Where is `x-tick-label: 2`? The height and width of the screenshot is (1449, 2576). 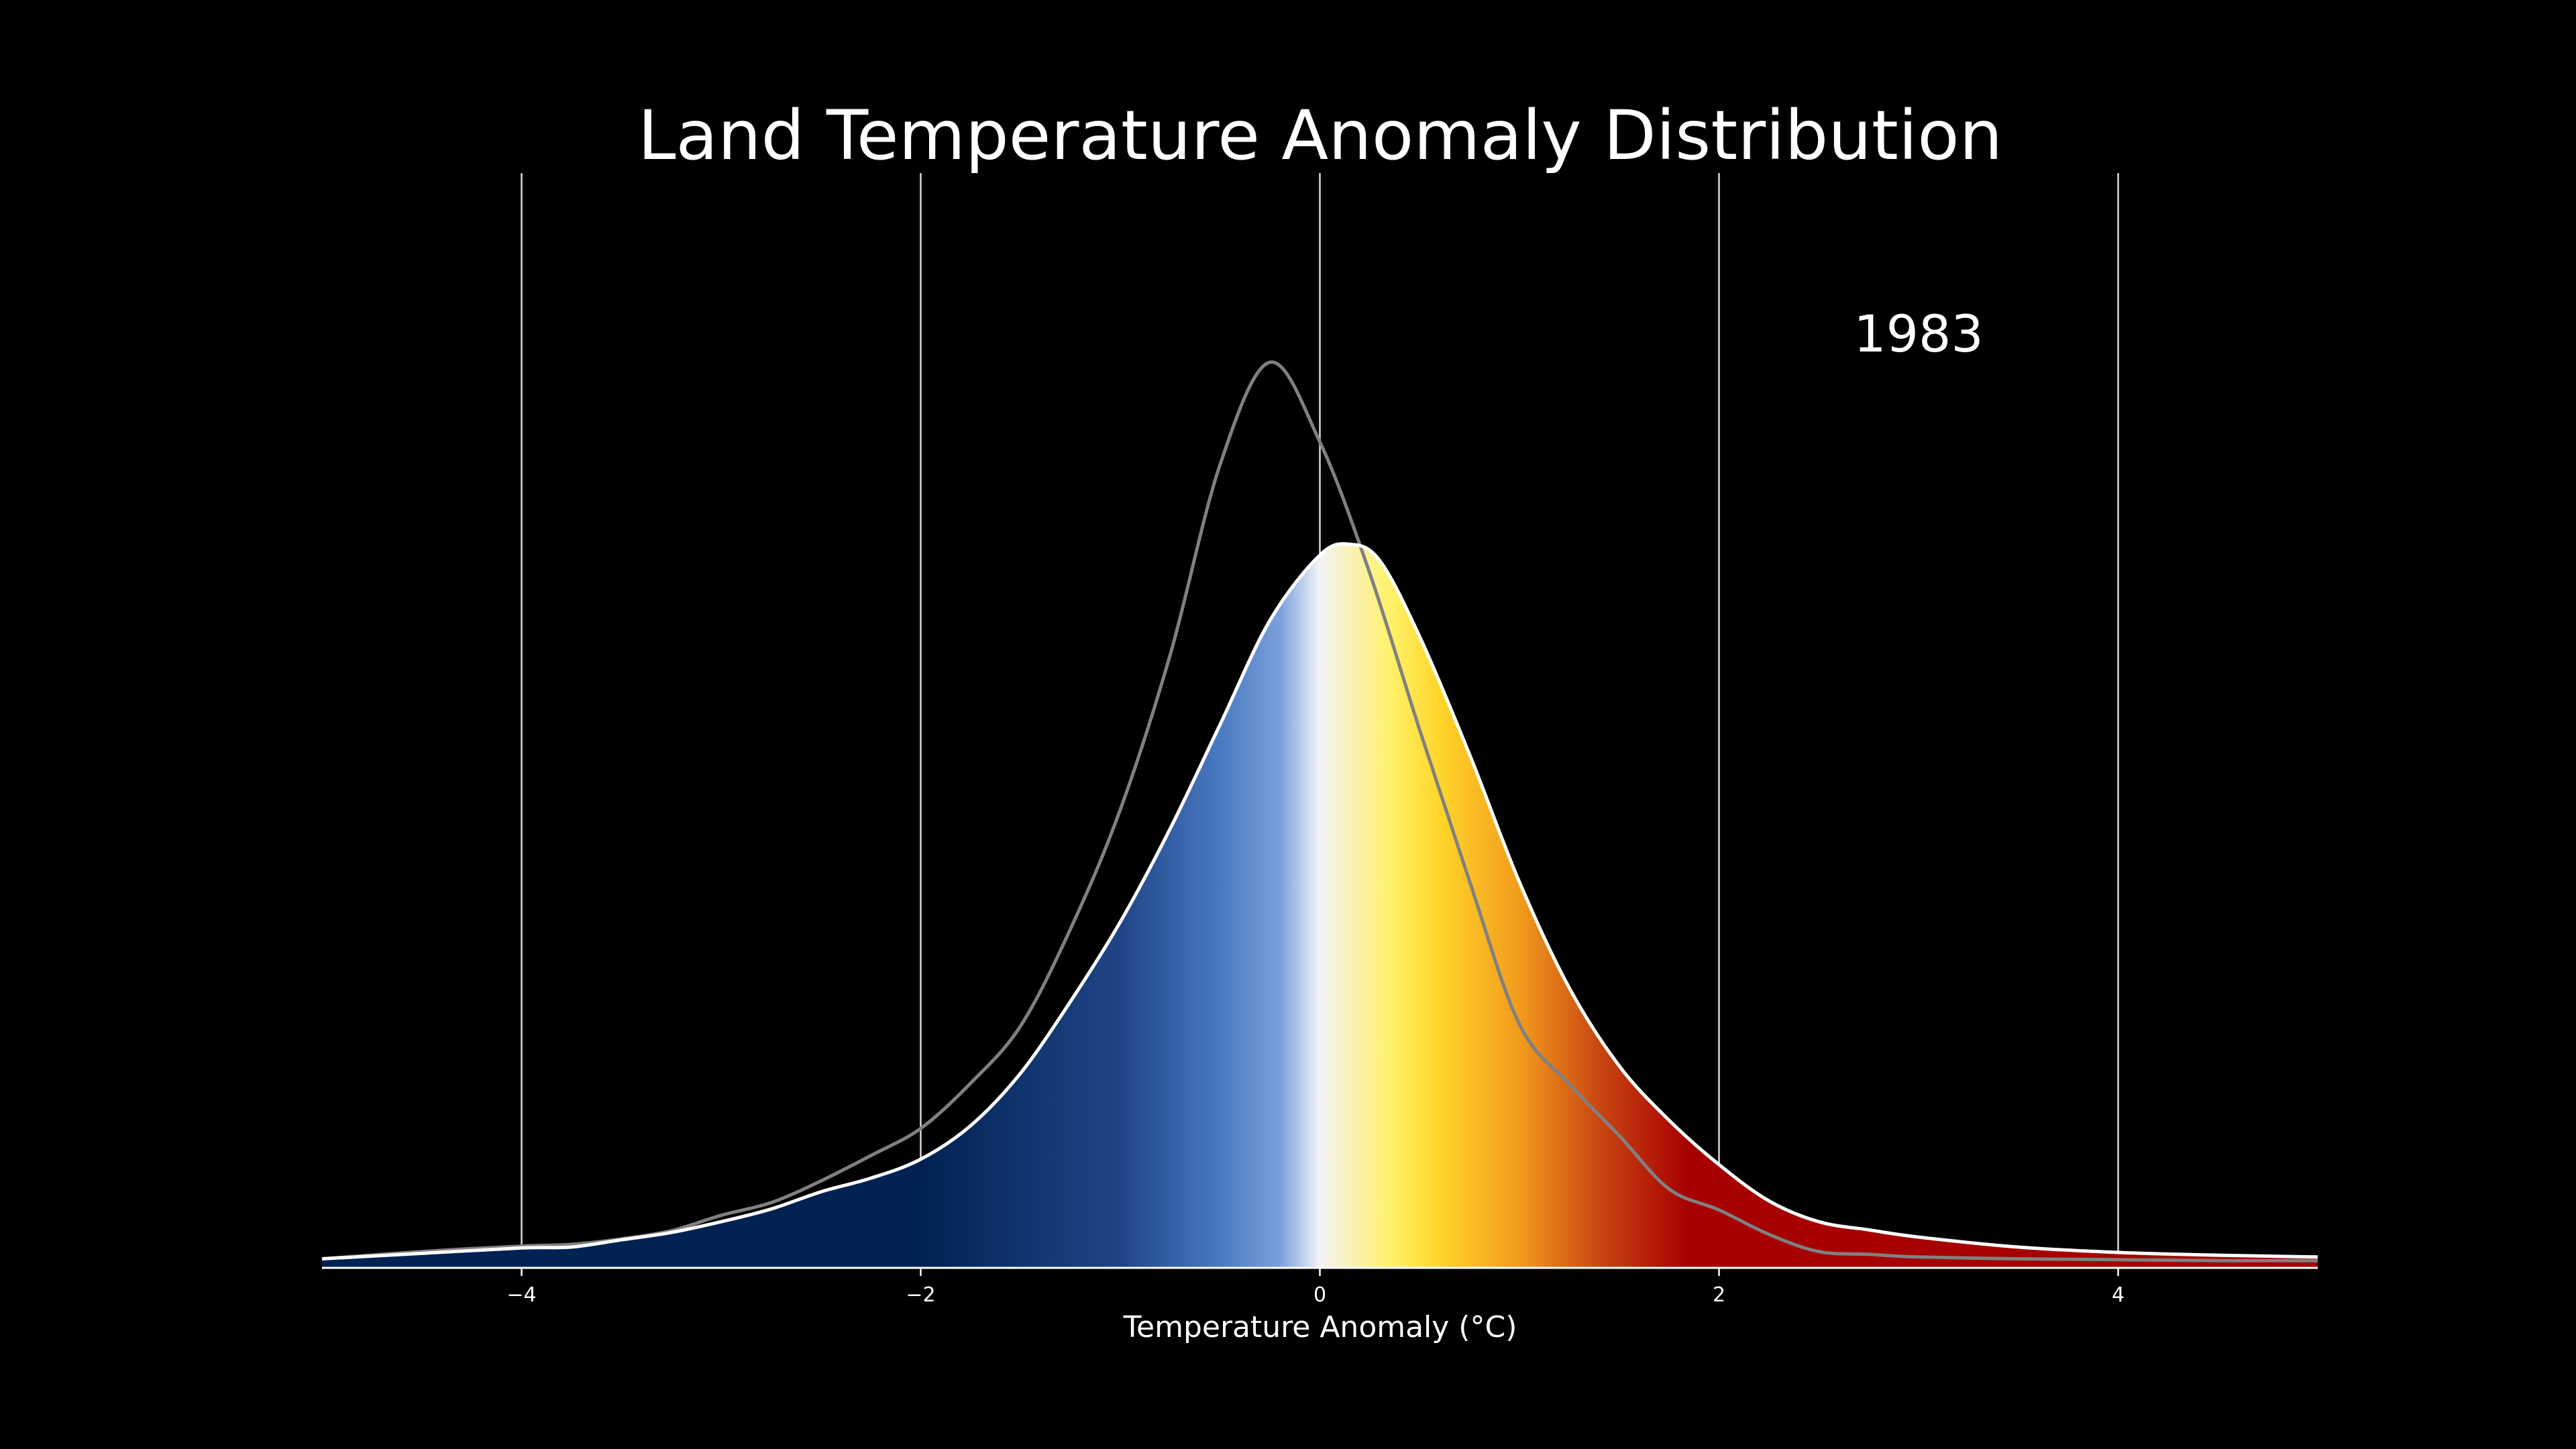 x-tick-label: 2 is located at coordinates (1719, 1295).